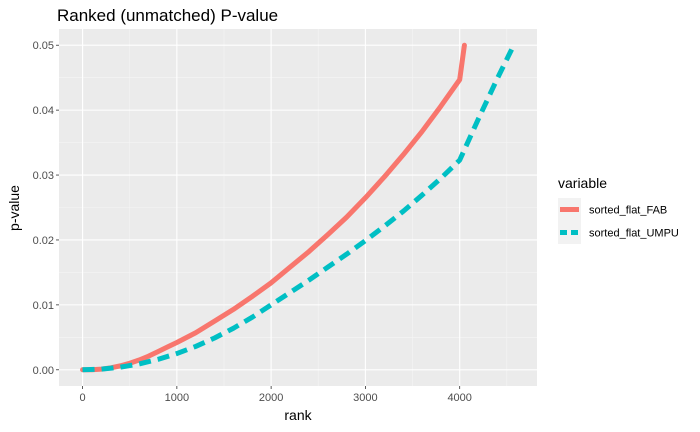 The height and width of the screenshot is (432, 700). What do you see at coordinates (569, 232) in the screenshot?
I see `legend-key-bg` at bounding box center [569, 232].